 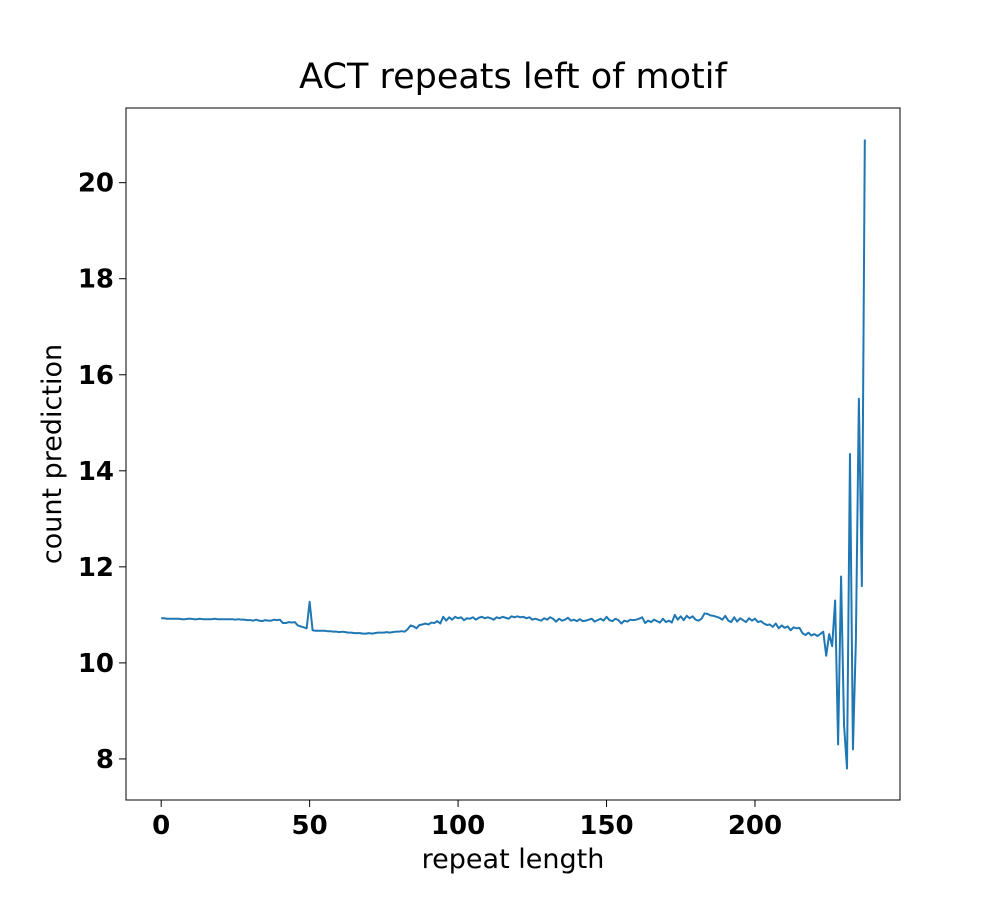 I want to click on y-tick-label: 12, so click(x=96, y=568).